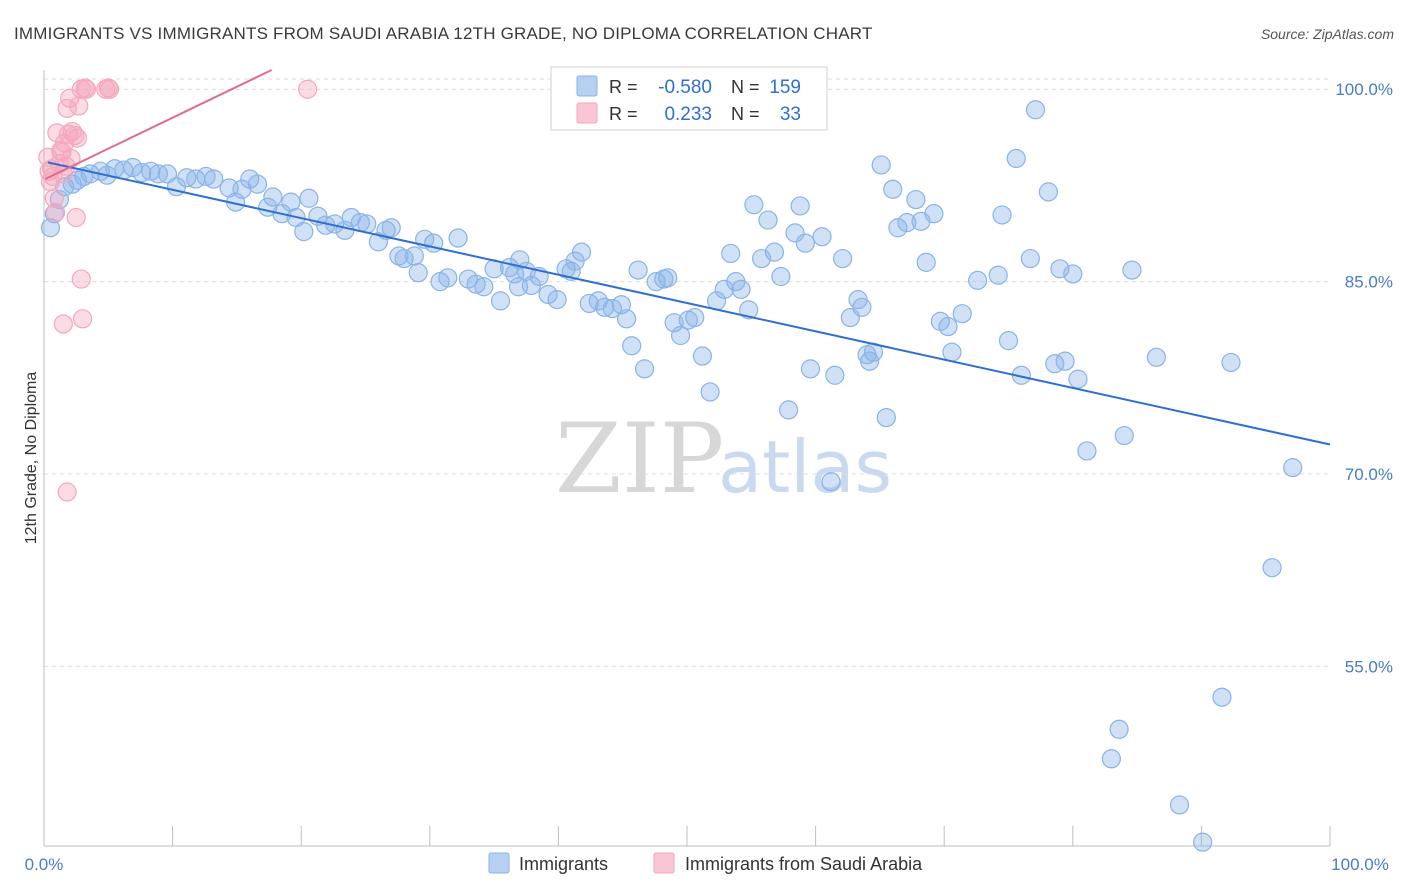  I want to click on legend-r-value-immigrants: -0.580, so click(685, 87).